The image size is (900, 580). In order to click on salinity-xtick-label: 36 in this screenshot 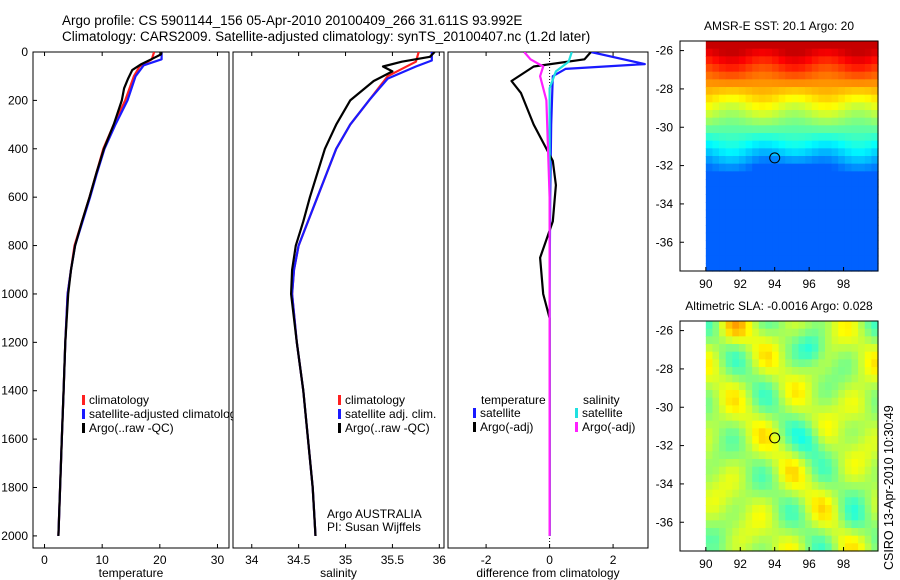, I will do `click(440, 560)`.